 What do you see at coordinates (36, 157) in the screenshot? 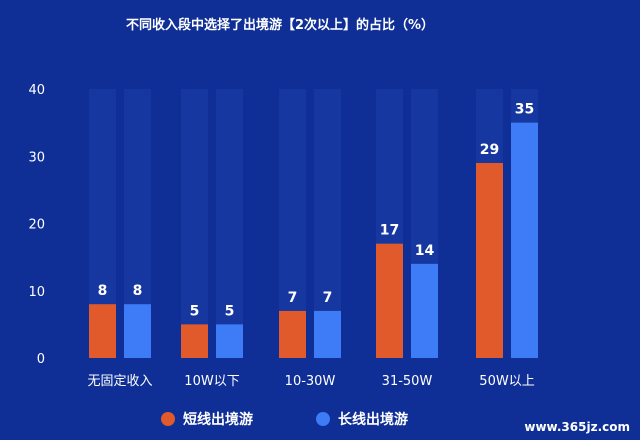
I see `y-tick-label: 30` at bounding box center [36, 157].